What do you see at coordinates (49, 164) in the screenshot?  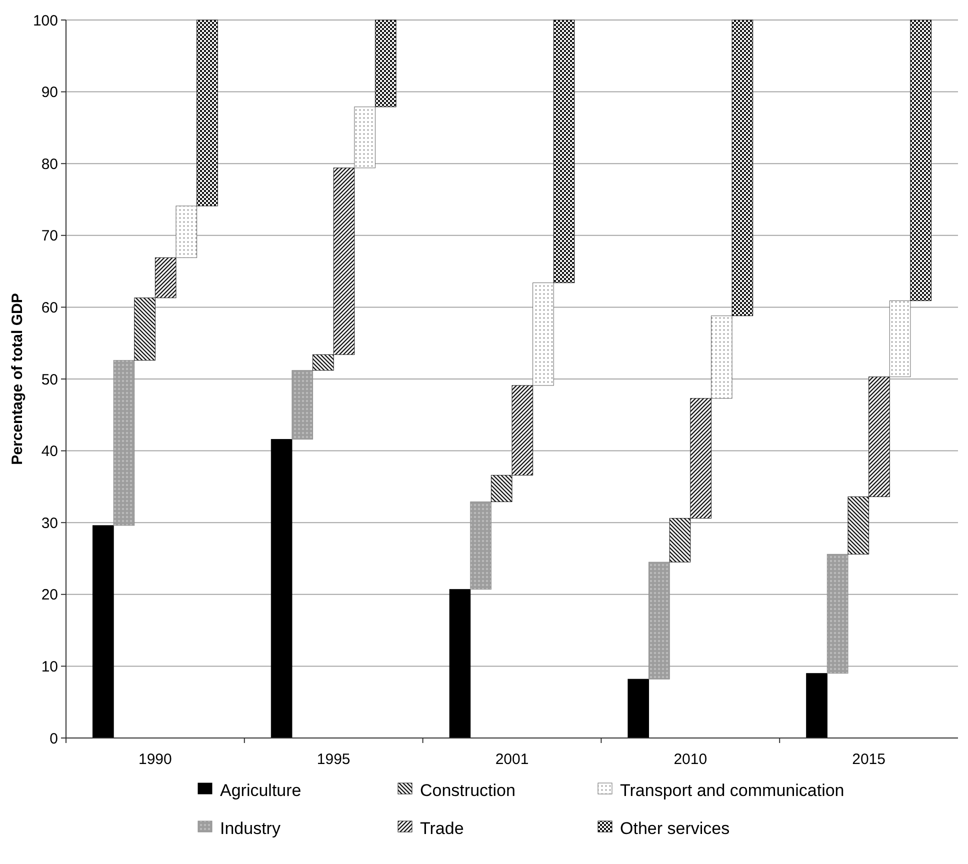 I see `y-tick-label: 80` at bounding box center [49, 164].